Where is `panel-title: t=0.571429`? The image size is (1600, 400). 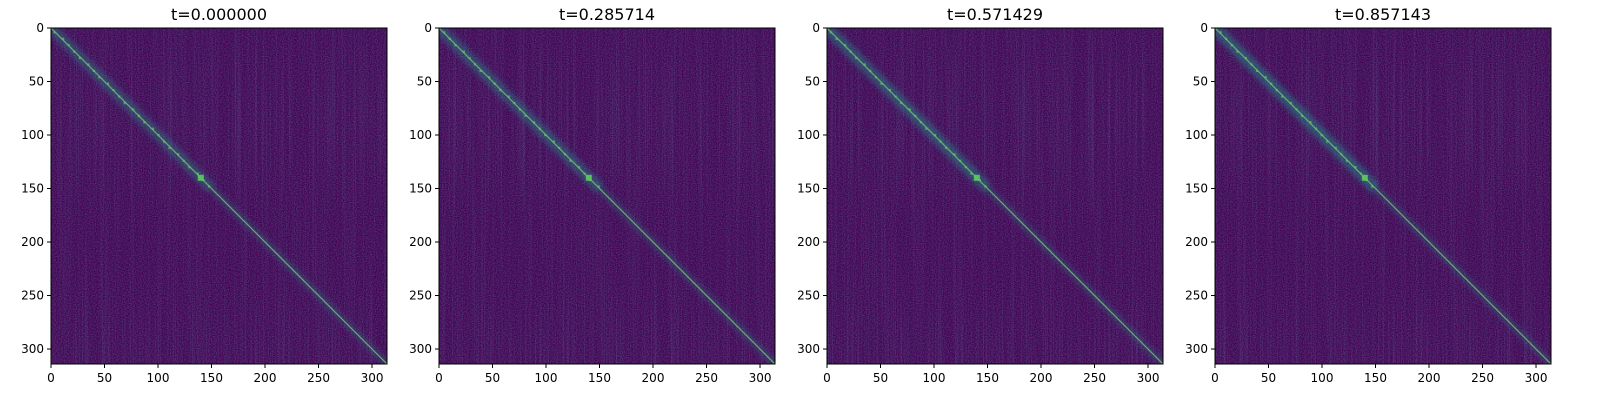 panel-title: t=0.571429 is located at coordinates (995, 14).